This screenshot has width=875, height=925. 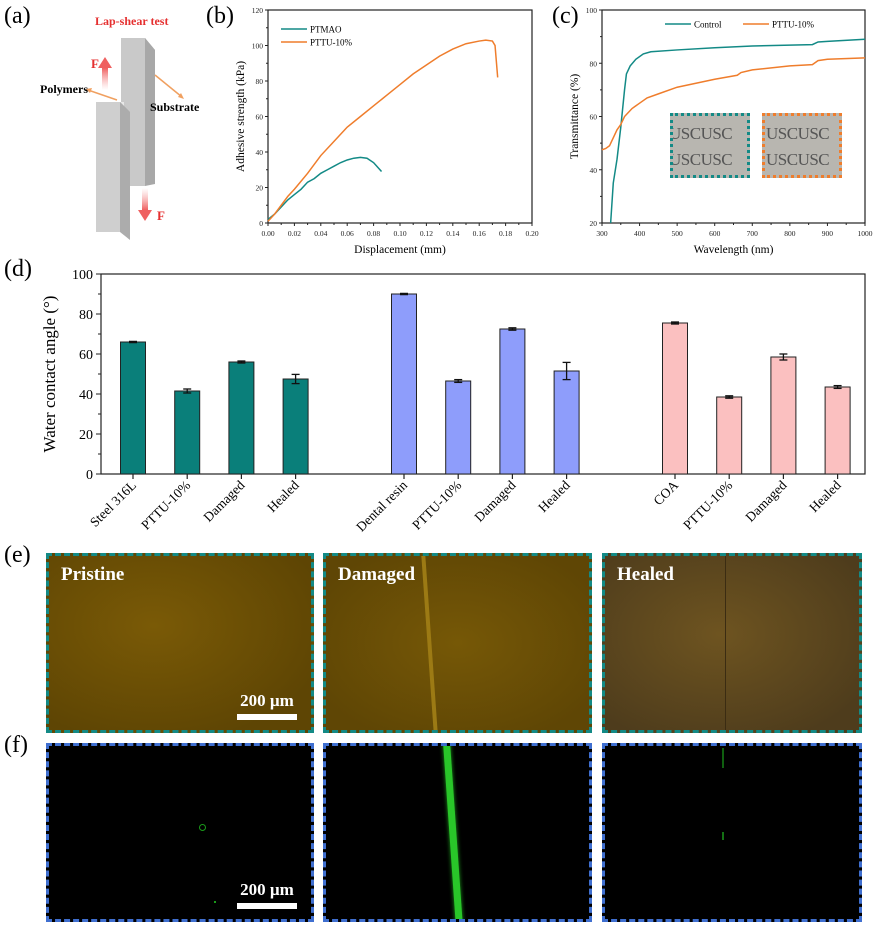 What do you see at coordinates (347, 233) in the screenshot?
I see `x-tick-label: 0.06` at bounding box center [347, 233].